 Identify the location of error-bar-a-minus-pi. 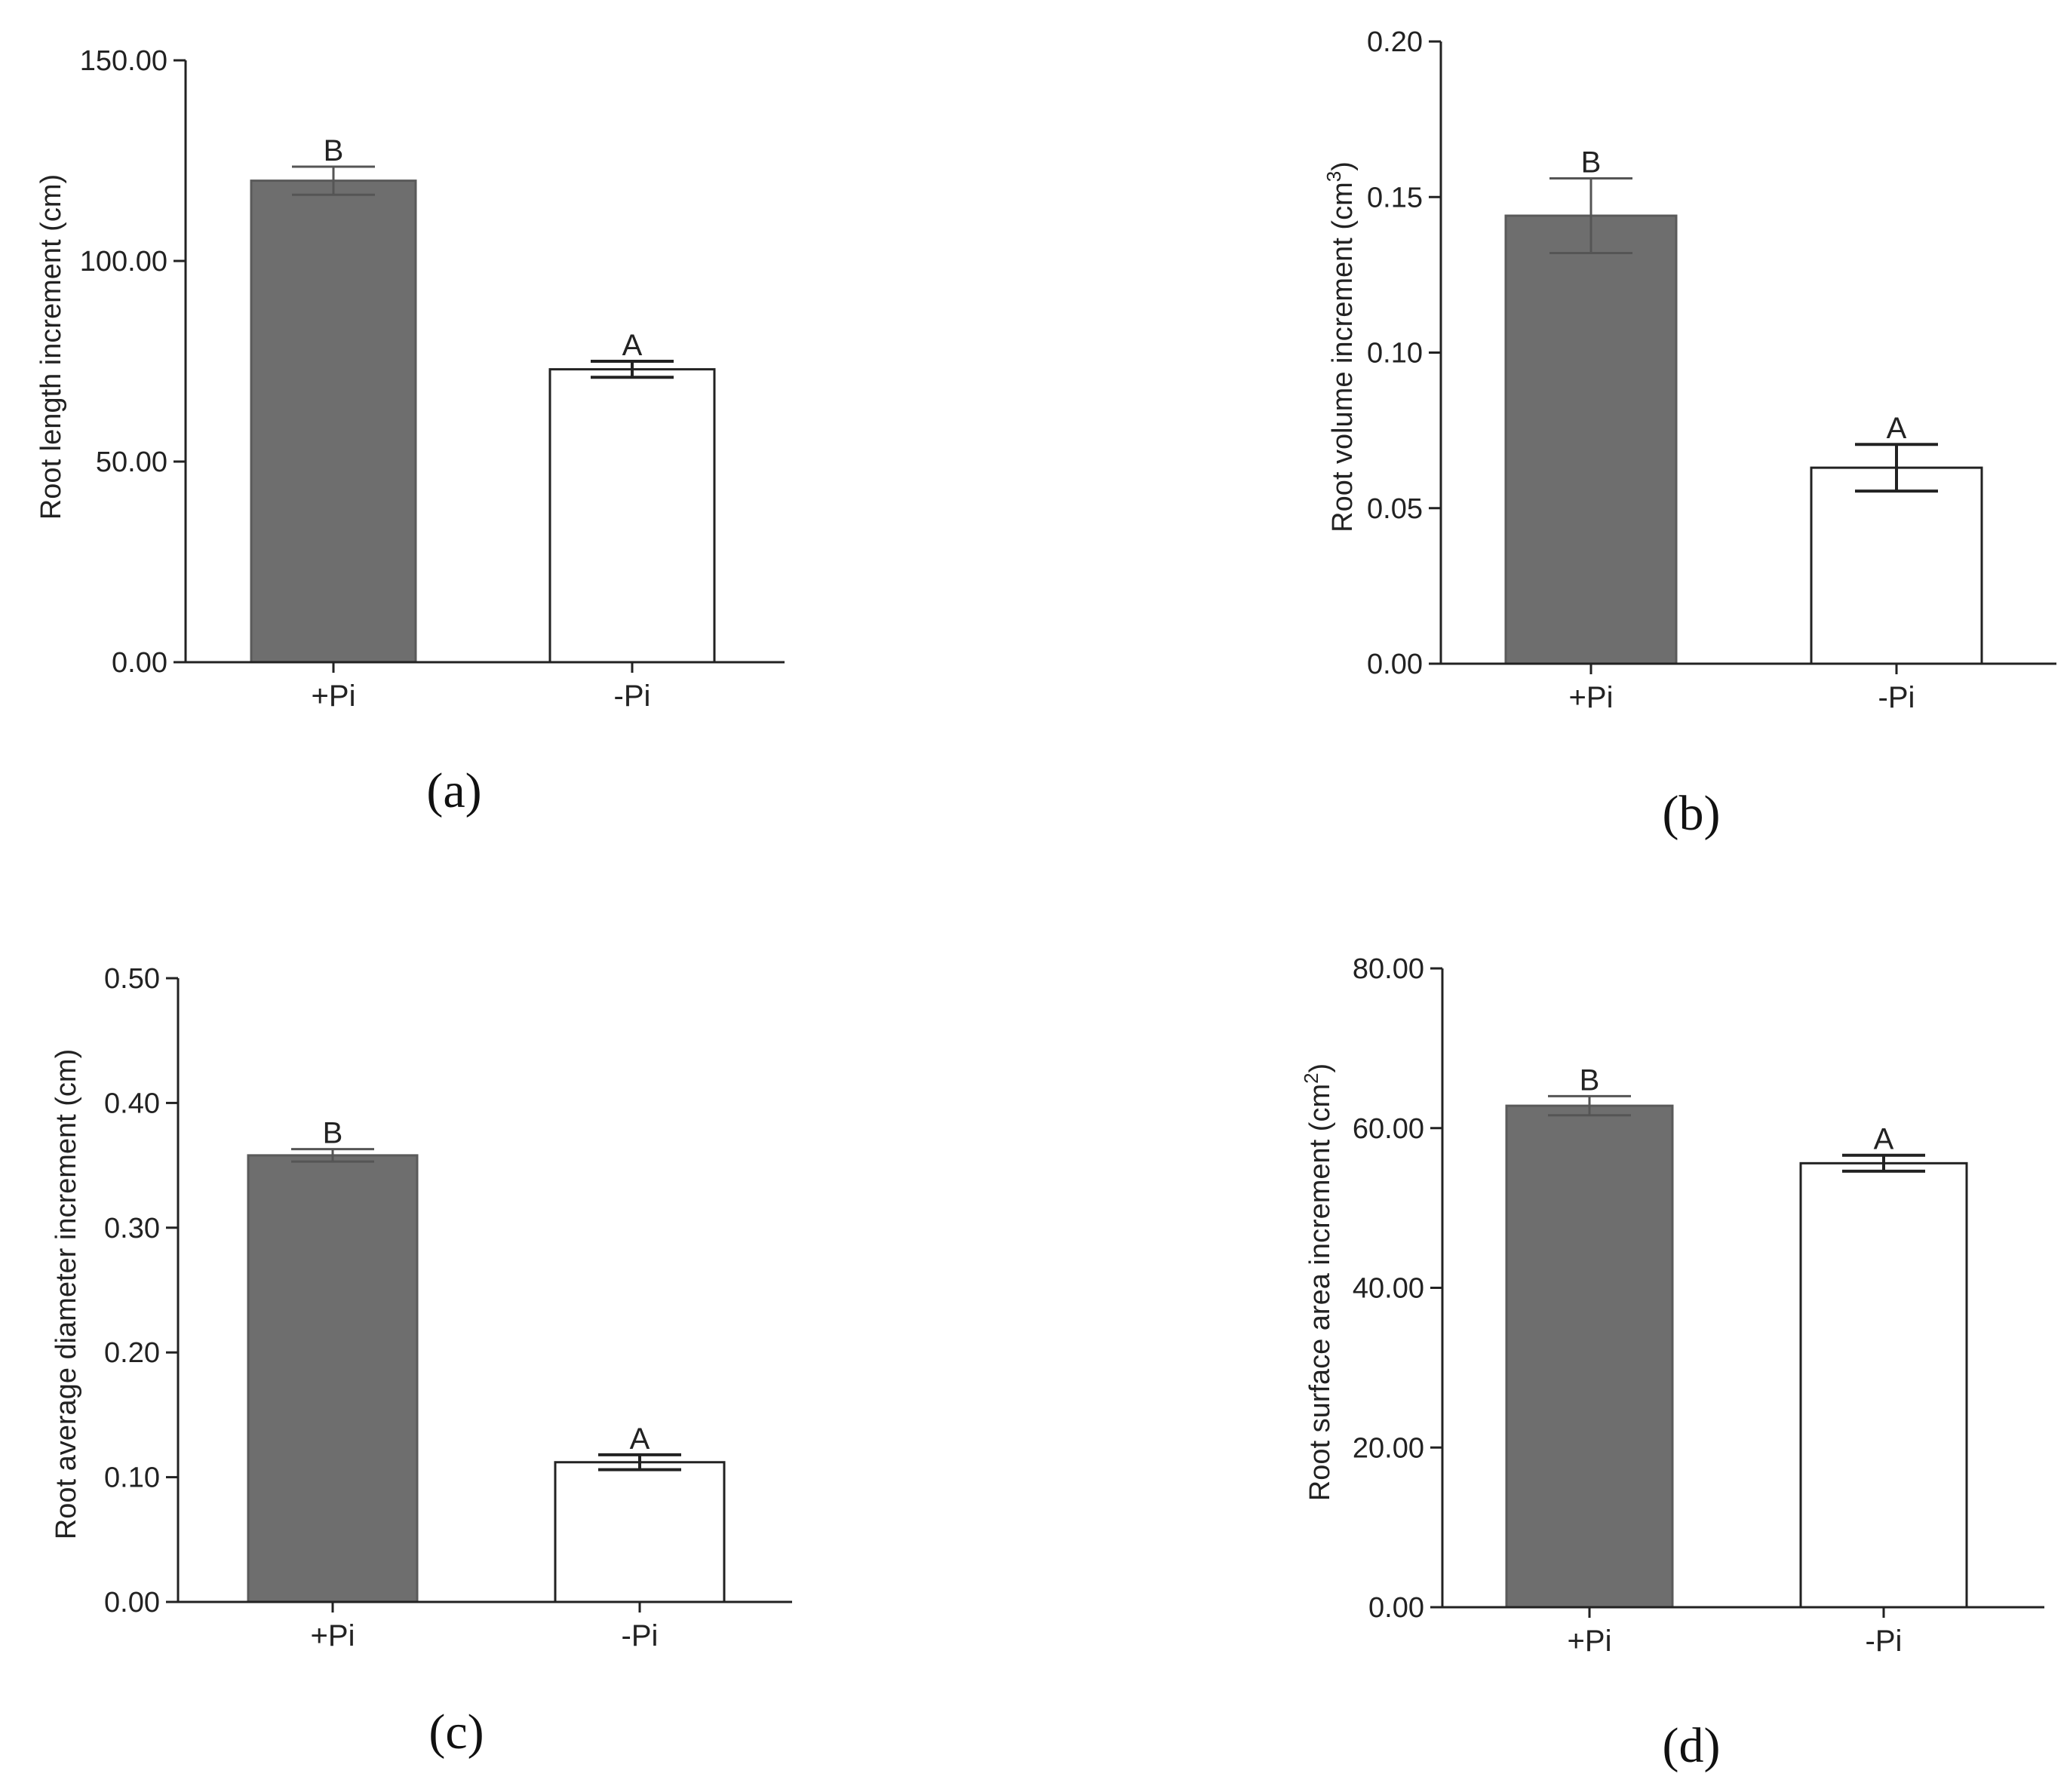
(632, 369).